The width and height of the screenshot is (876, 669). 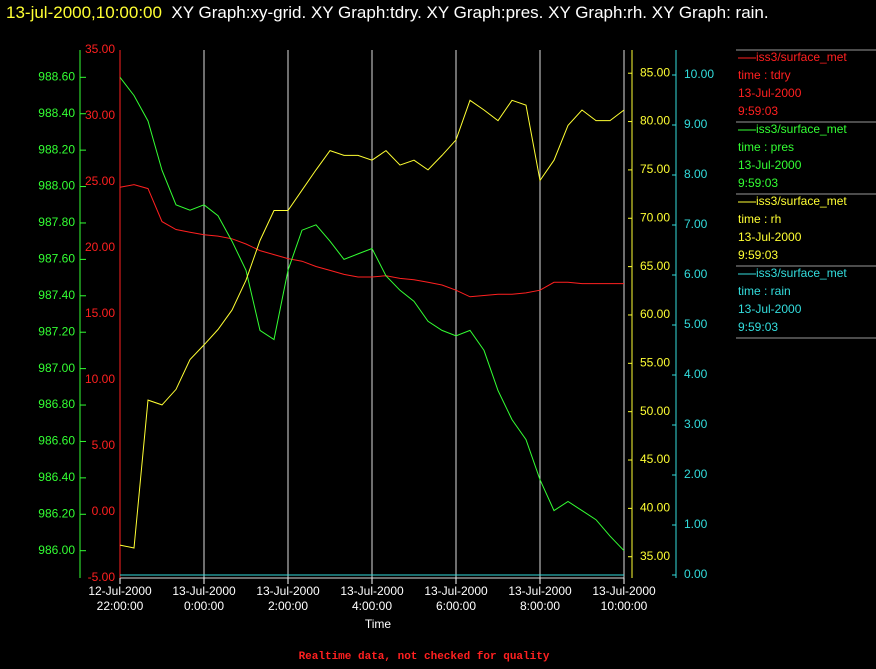 I want to click on x-tick-label: 13-Jul-2000 0:00:00, so click(x=204, y=598).